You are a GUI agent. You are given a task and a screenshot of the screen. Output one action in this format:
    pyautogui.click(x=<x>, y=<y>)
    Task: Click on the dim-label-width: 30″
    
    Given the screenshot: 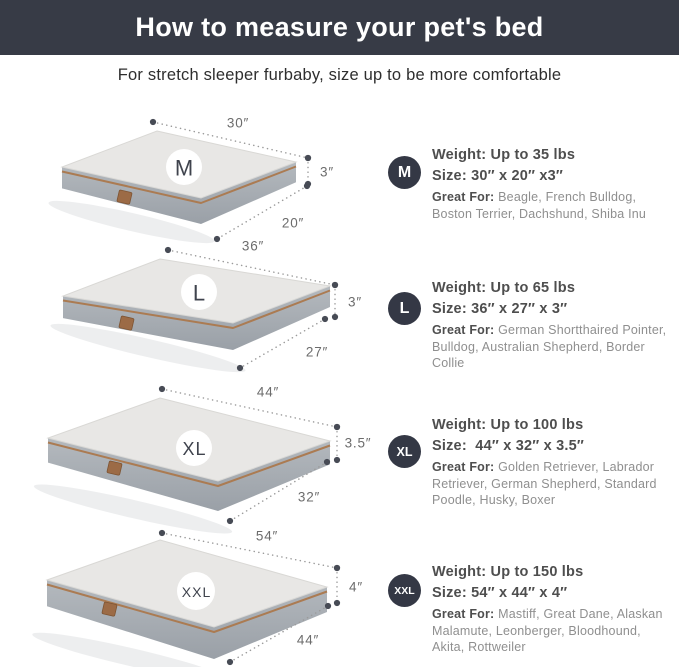 What is the action you would take?
    pyautogui.click(x=238, y=123)
    